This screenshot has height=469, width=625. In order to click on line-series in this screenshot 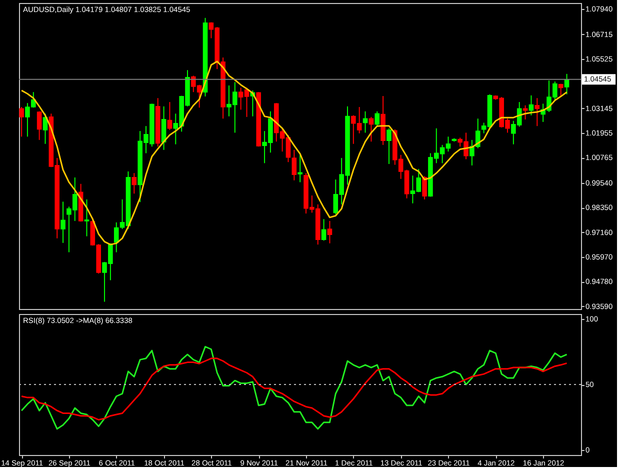, I will do `click(294, 389)`.